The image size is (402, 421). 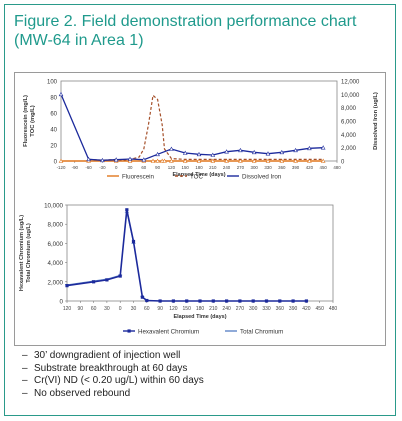 I want to click on y-axis-label-line: Total Chromium (ug/L), so click(x=29, y=253).